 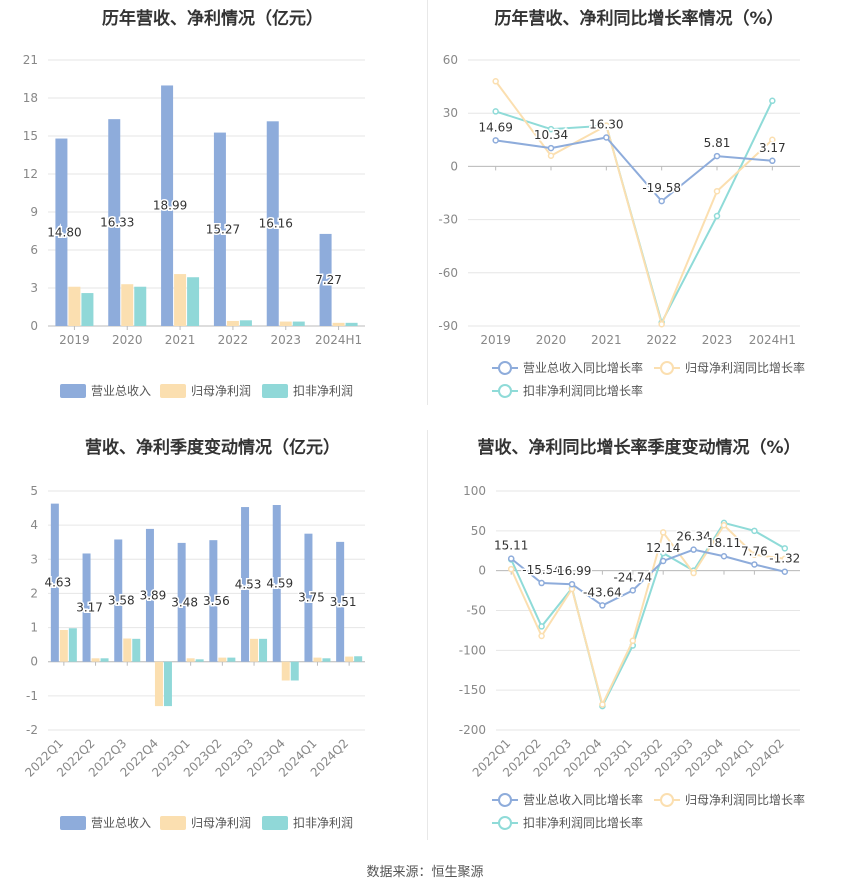 What do you see at coordinates (472, 730) in the screenshot?
I see `y-tick-label: -200` at bounding box center [472, 730].